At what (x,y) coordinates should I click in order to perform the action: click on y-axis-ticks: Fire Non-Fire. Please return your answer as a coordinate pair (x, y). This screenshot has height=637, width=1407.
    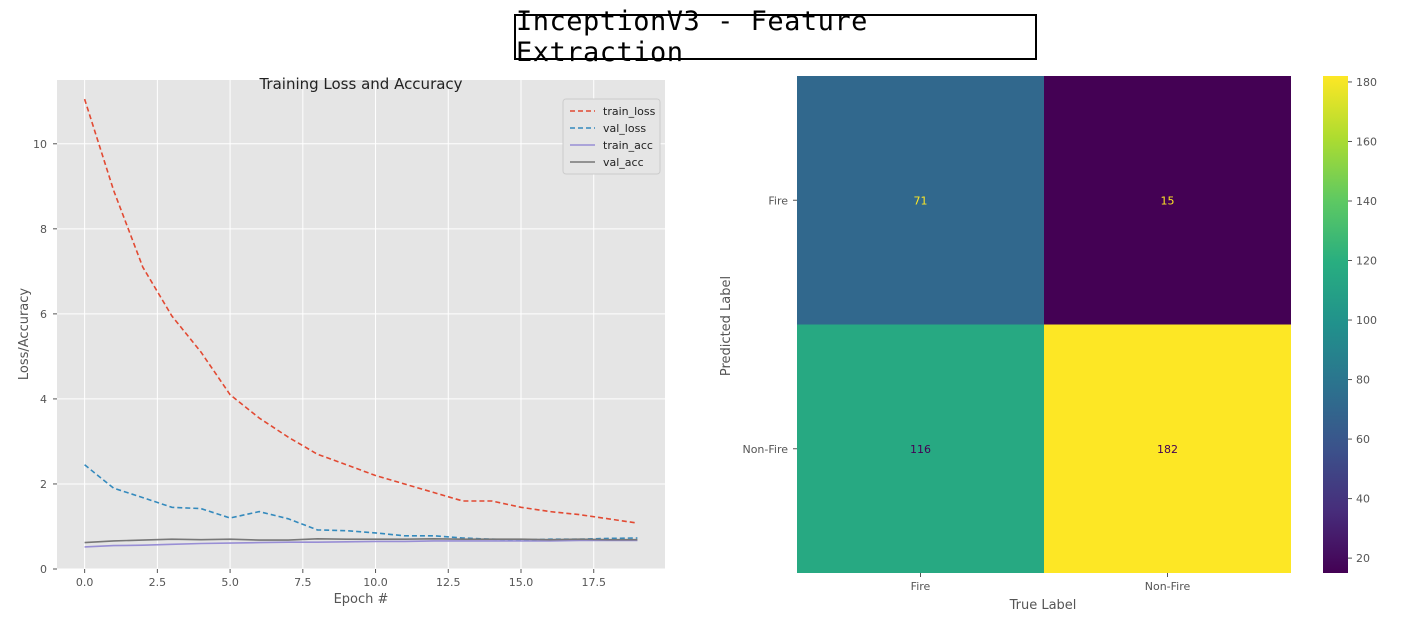
    Looking at the image, I should click on (769, 325).